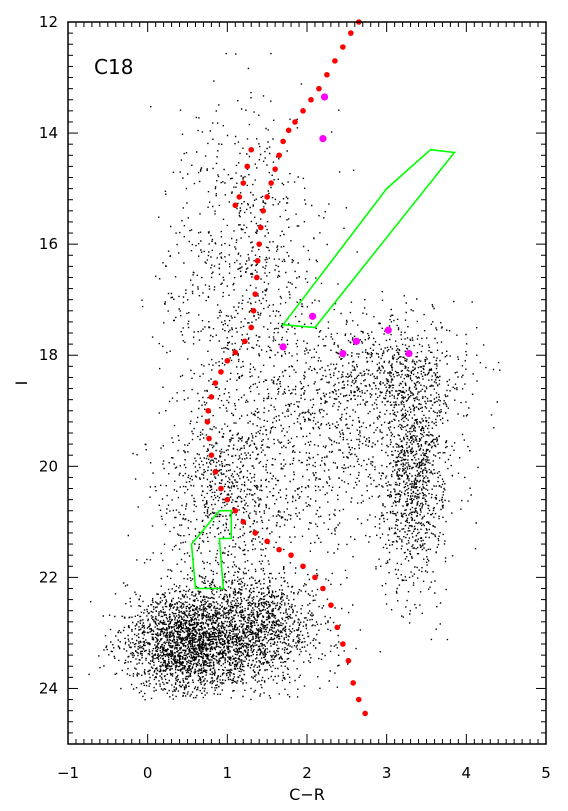 The width and height of the screenshot is (568, 811). I want to click on y-tick-label: 18, so click(48, 355).